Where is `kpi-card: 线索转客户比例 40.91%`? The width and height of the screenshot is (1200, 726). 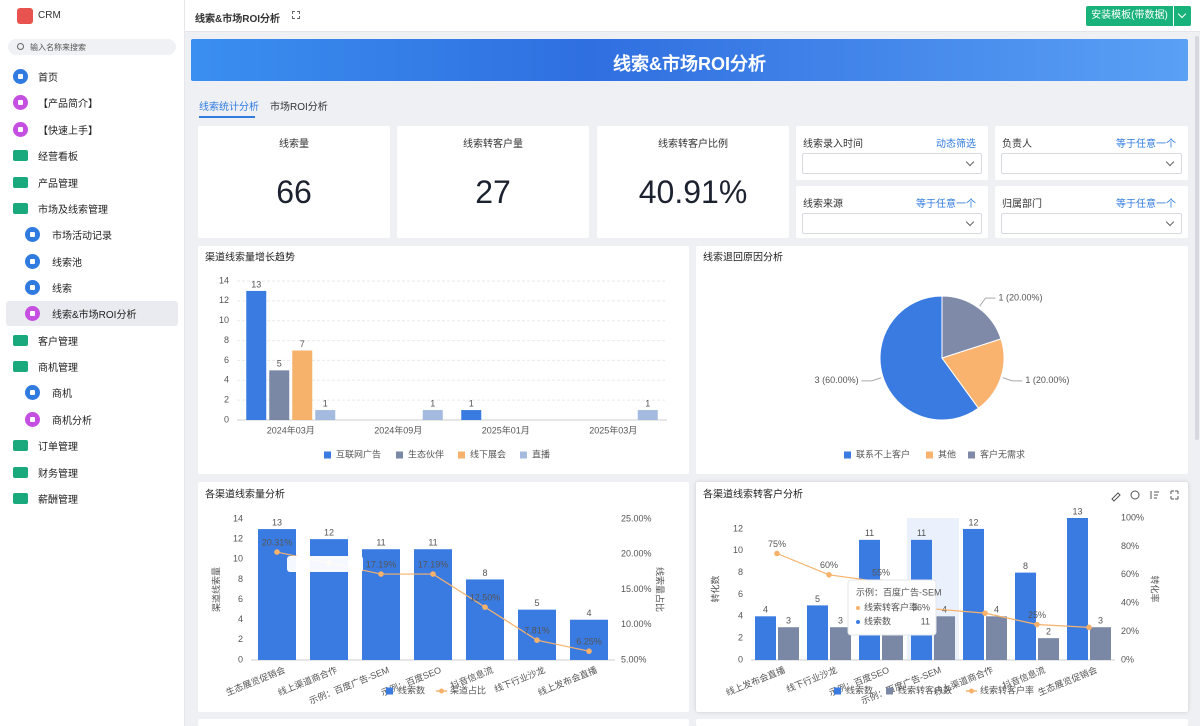
kpi-card: 线索转客户比例 40.91% is located at coordinates (693, 182).